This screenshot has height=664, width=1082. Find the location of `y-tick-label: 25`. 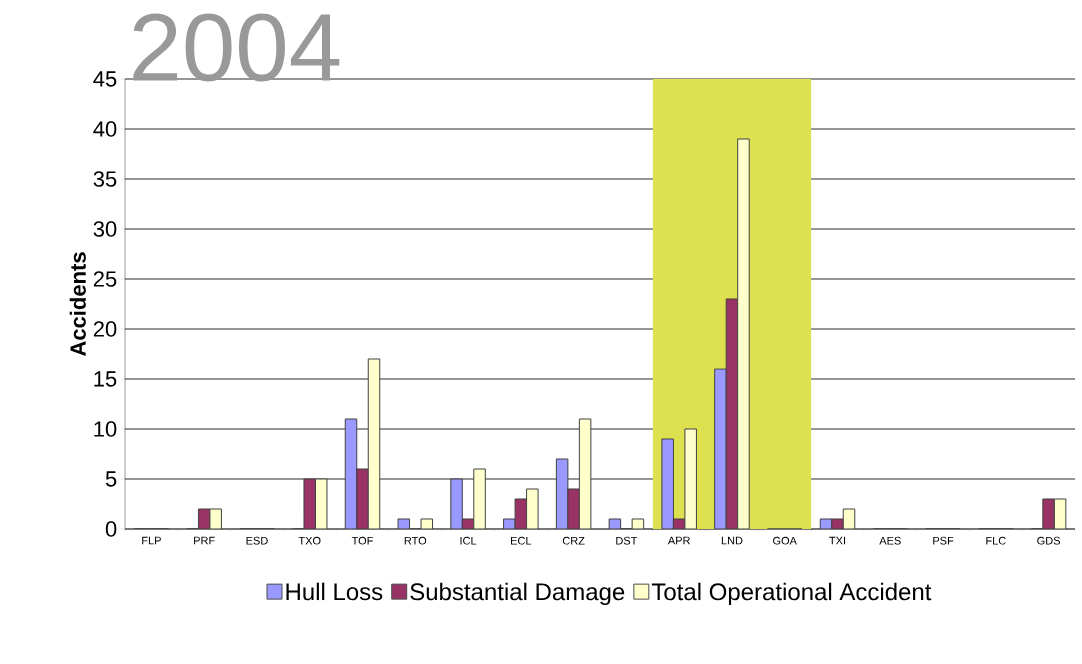

y-tick-label: 25 is located at coordinates (105, 279).